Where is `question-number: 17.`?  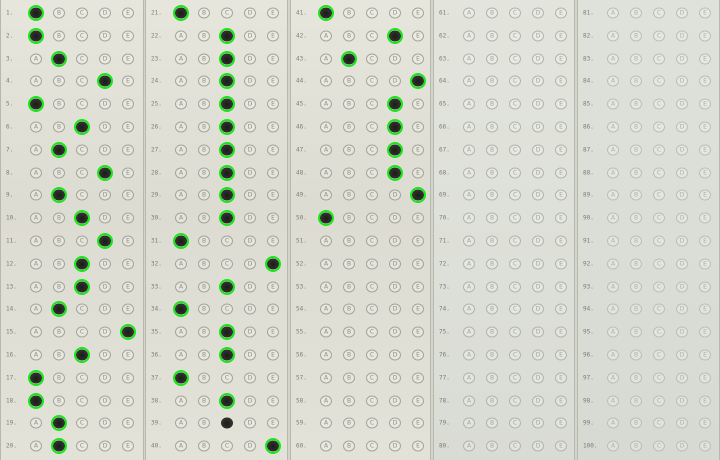
question-number: 17. is located at coordinates (11, 377).